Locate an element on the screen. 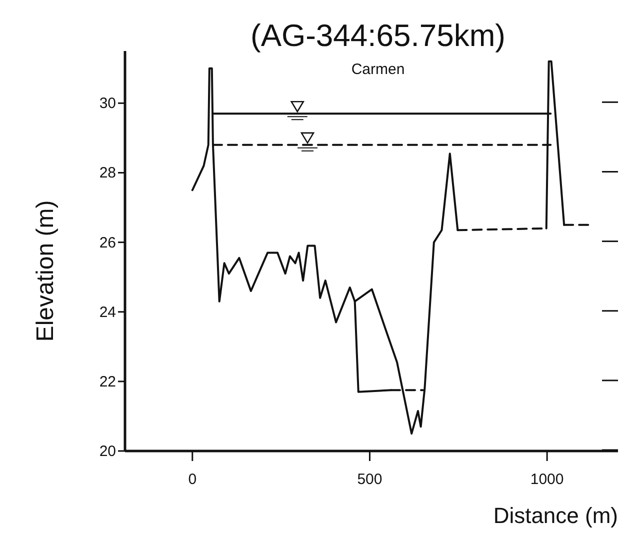  chart-title: (AG-344:65.75km) is located at coordinates (378, 35).